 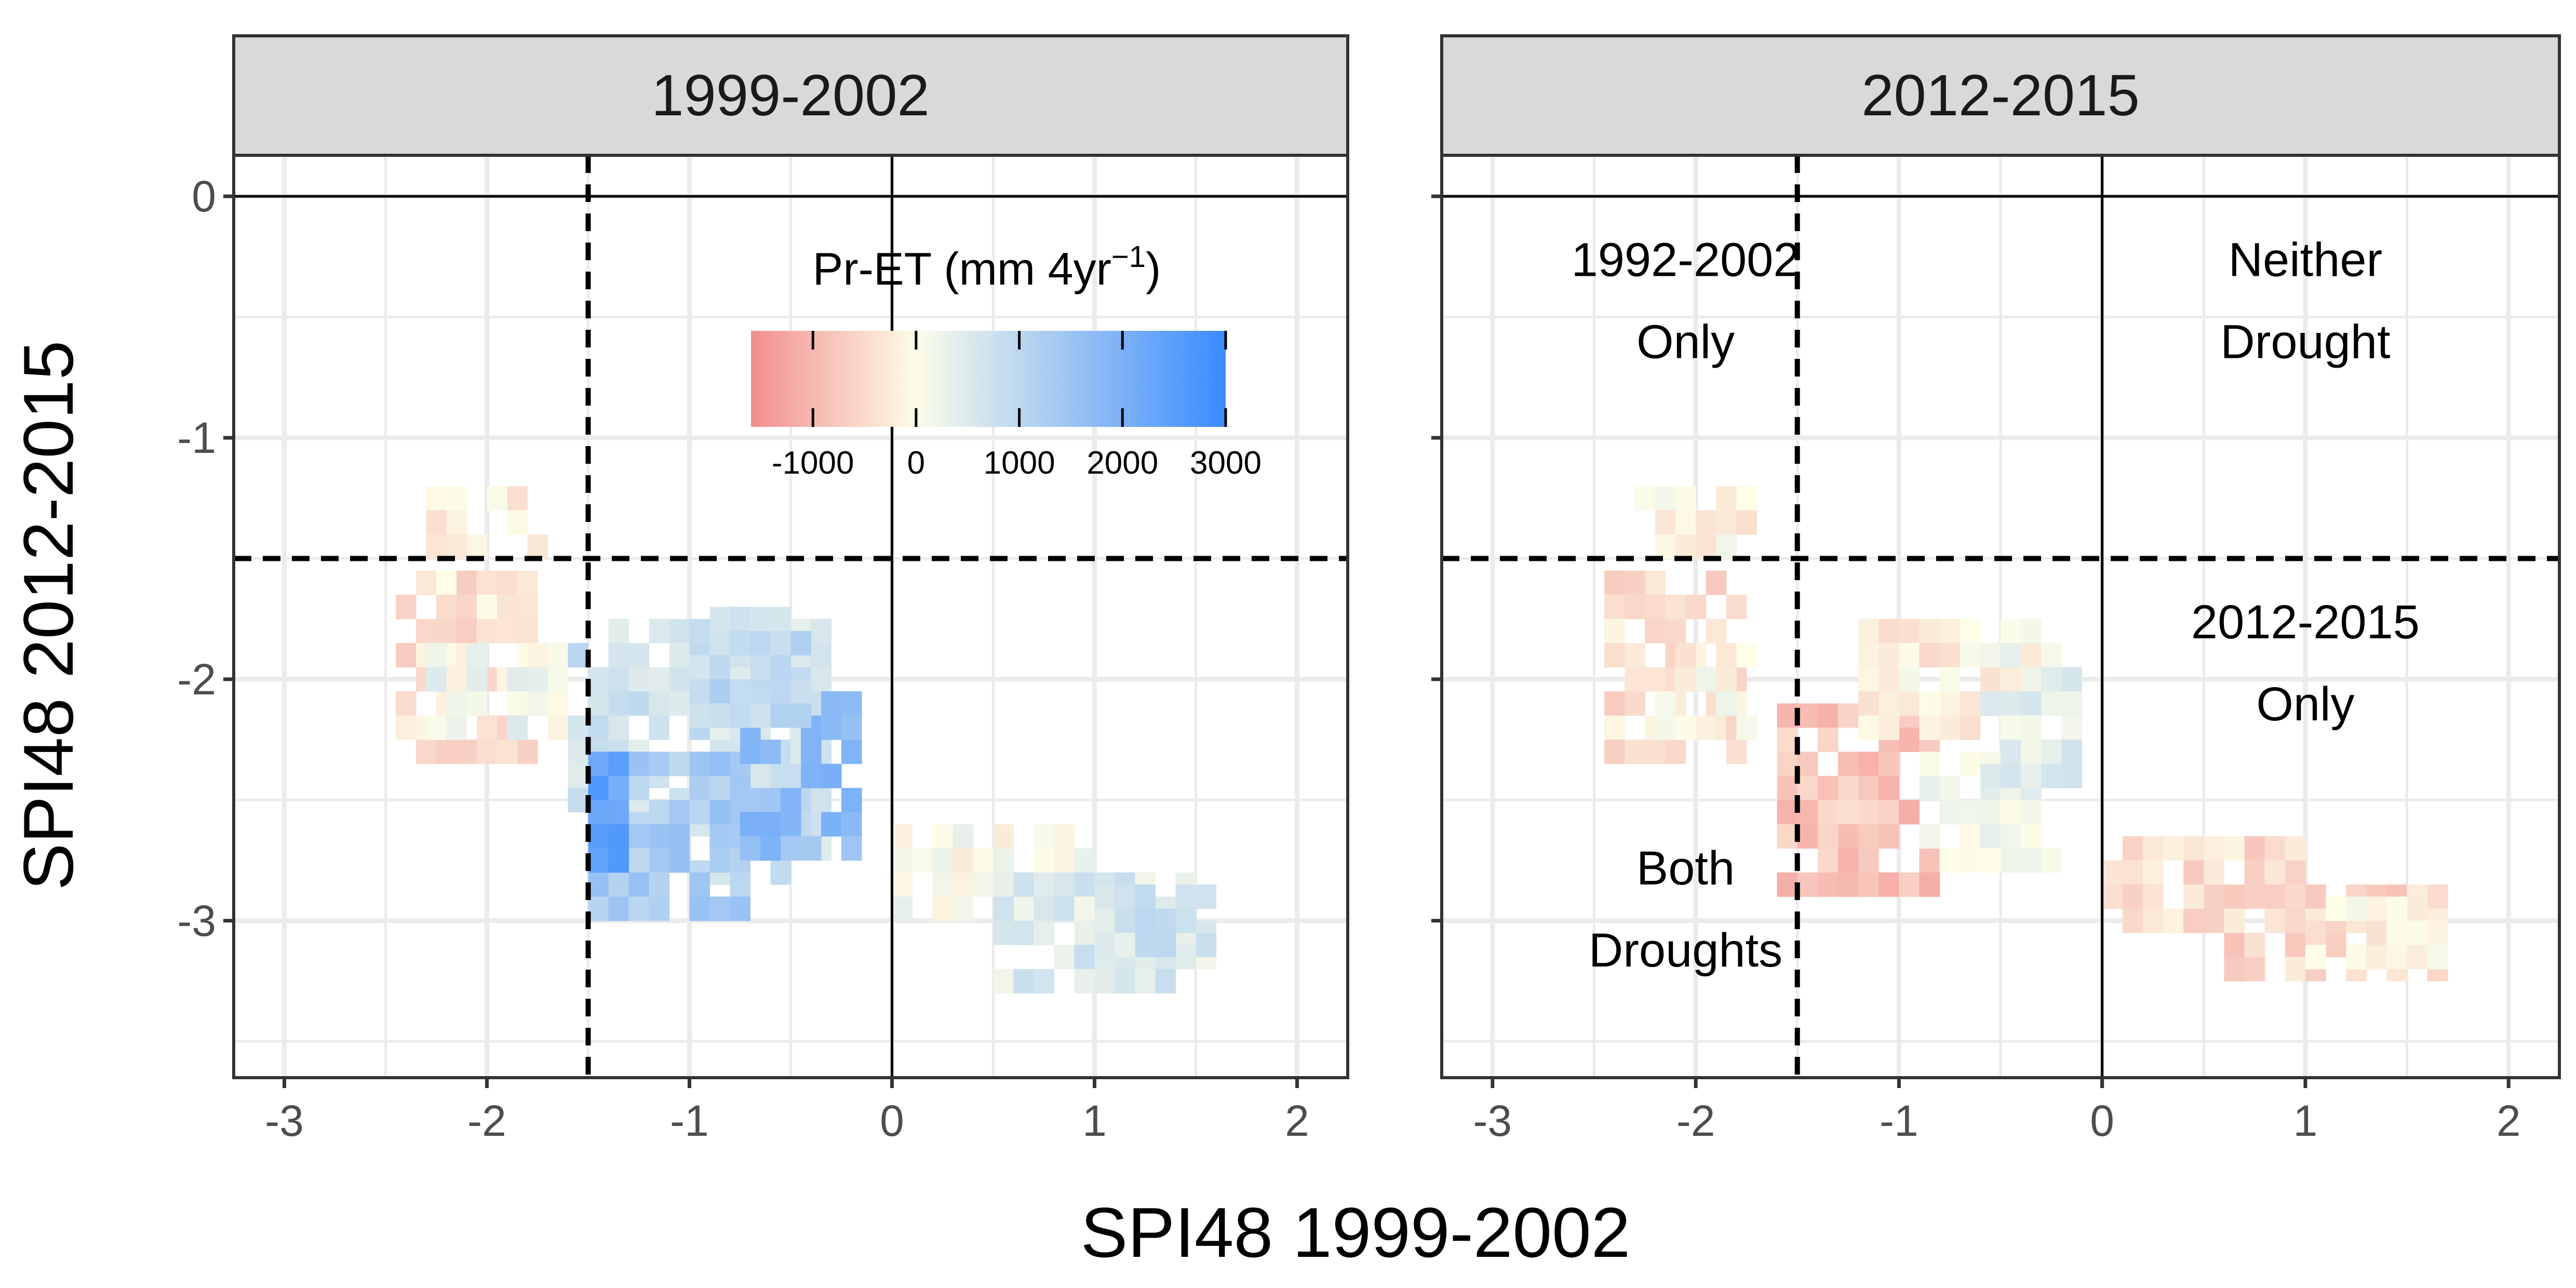 What do you see at coordinates (892, 1120) in the screenshot?
I see `x-tick-label: 0` at bounding box center [892, 1120].